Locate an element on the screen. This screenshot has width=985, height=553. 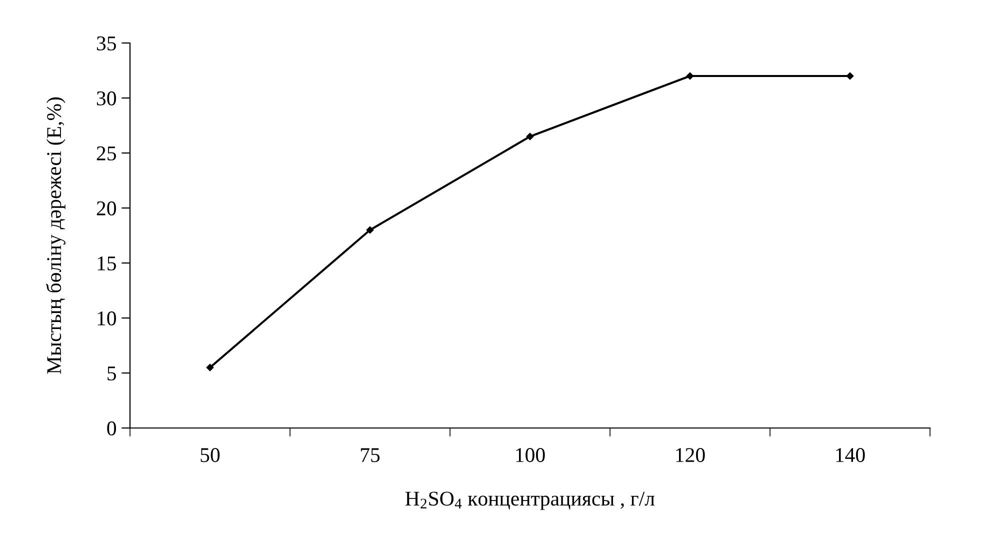
y-tick-label: 35 is located at coordinates (106, 43).